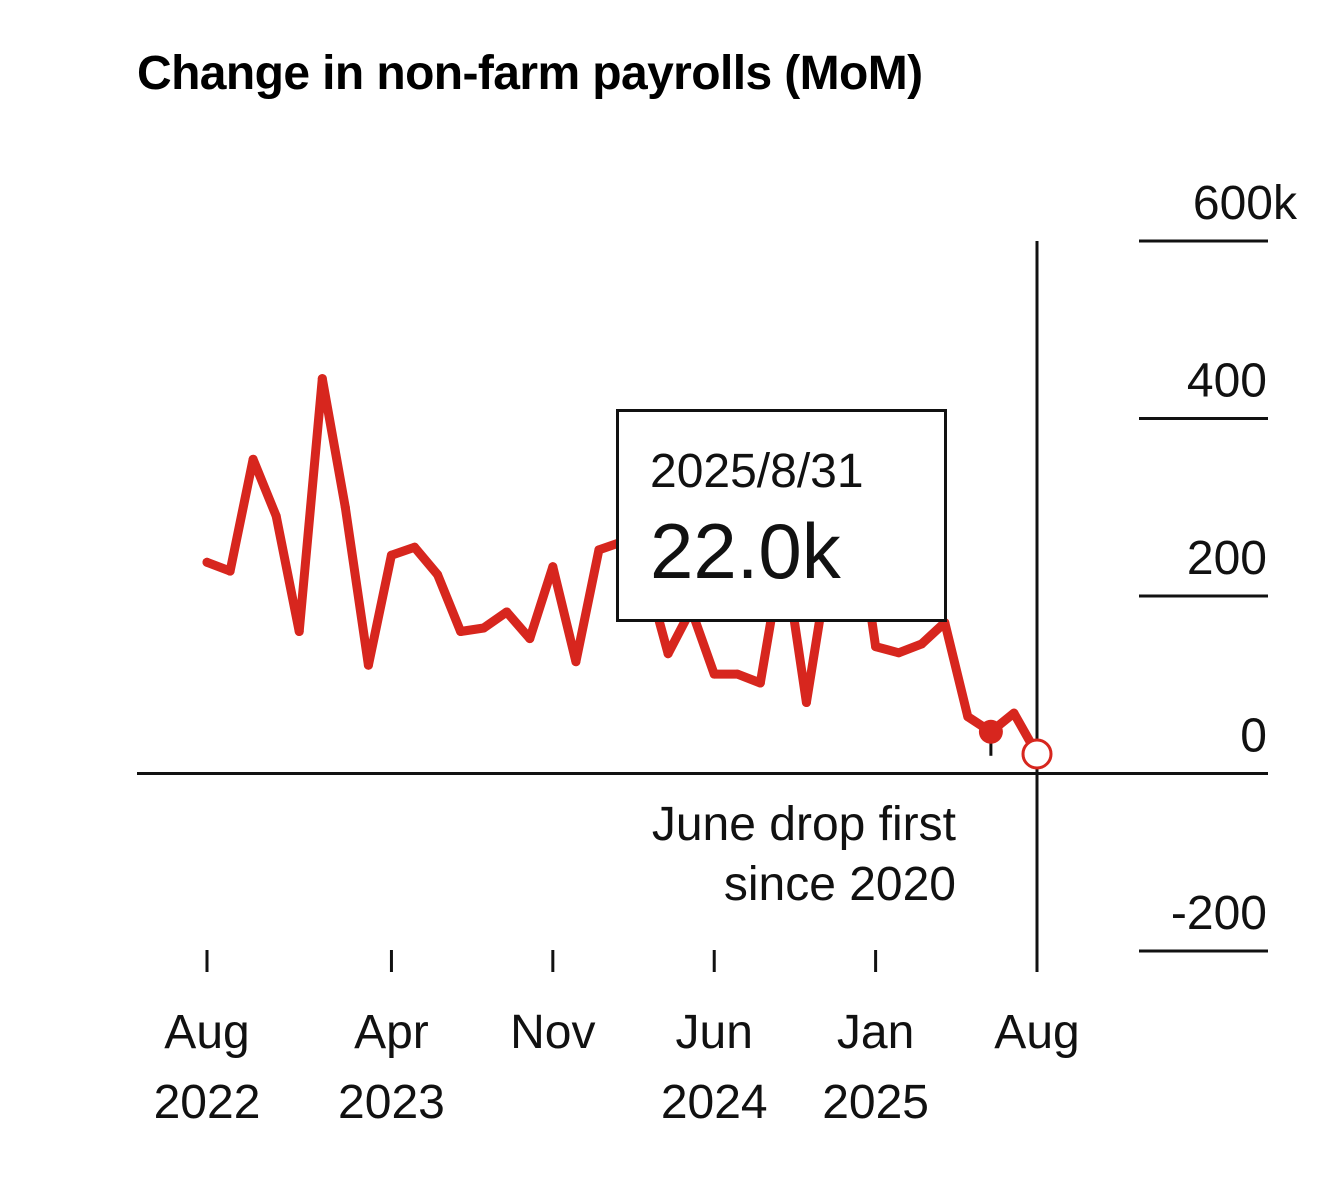 The width and height of the screenshot is (1334, 1196). I want to click on x-tick-label-month: Jun, so click(714, 1032).